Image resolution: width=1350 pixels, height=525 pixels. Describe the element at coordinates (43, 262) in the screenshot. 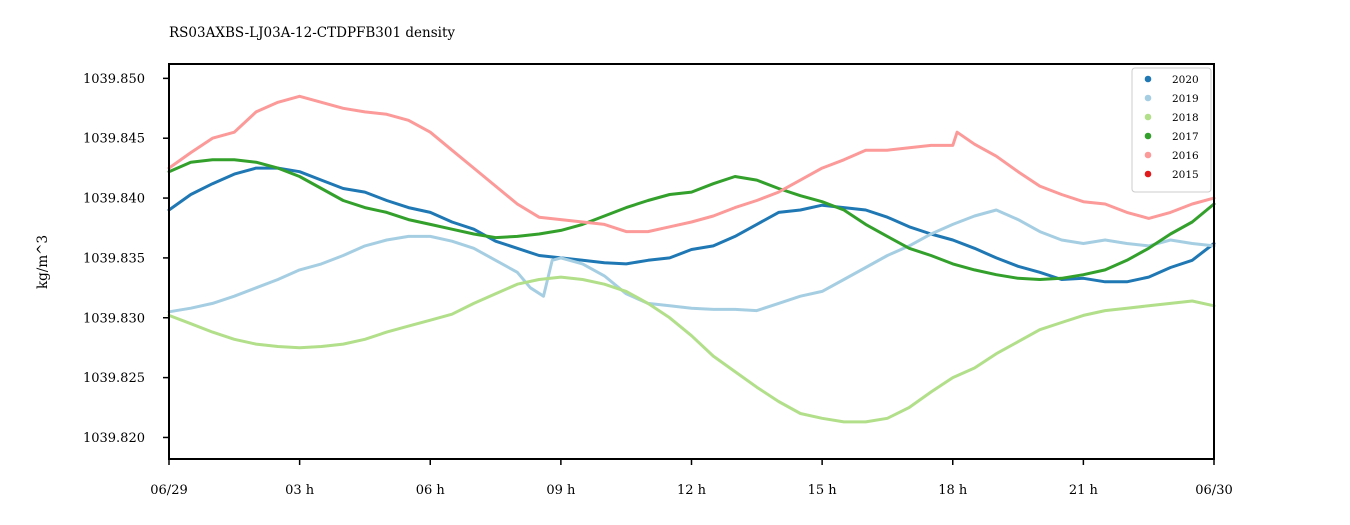

I see `y-axis-label: kg/m^3` at that location.